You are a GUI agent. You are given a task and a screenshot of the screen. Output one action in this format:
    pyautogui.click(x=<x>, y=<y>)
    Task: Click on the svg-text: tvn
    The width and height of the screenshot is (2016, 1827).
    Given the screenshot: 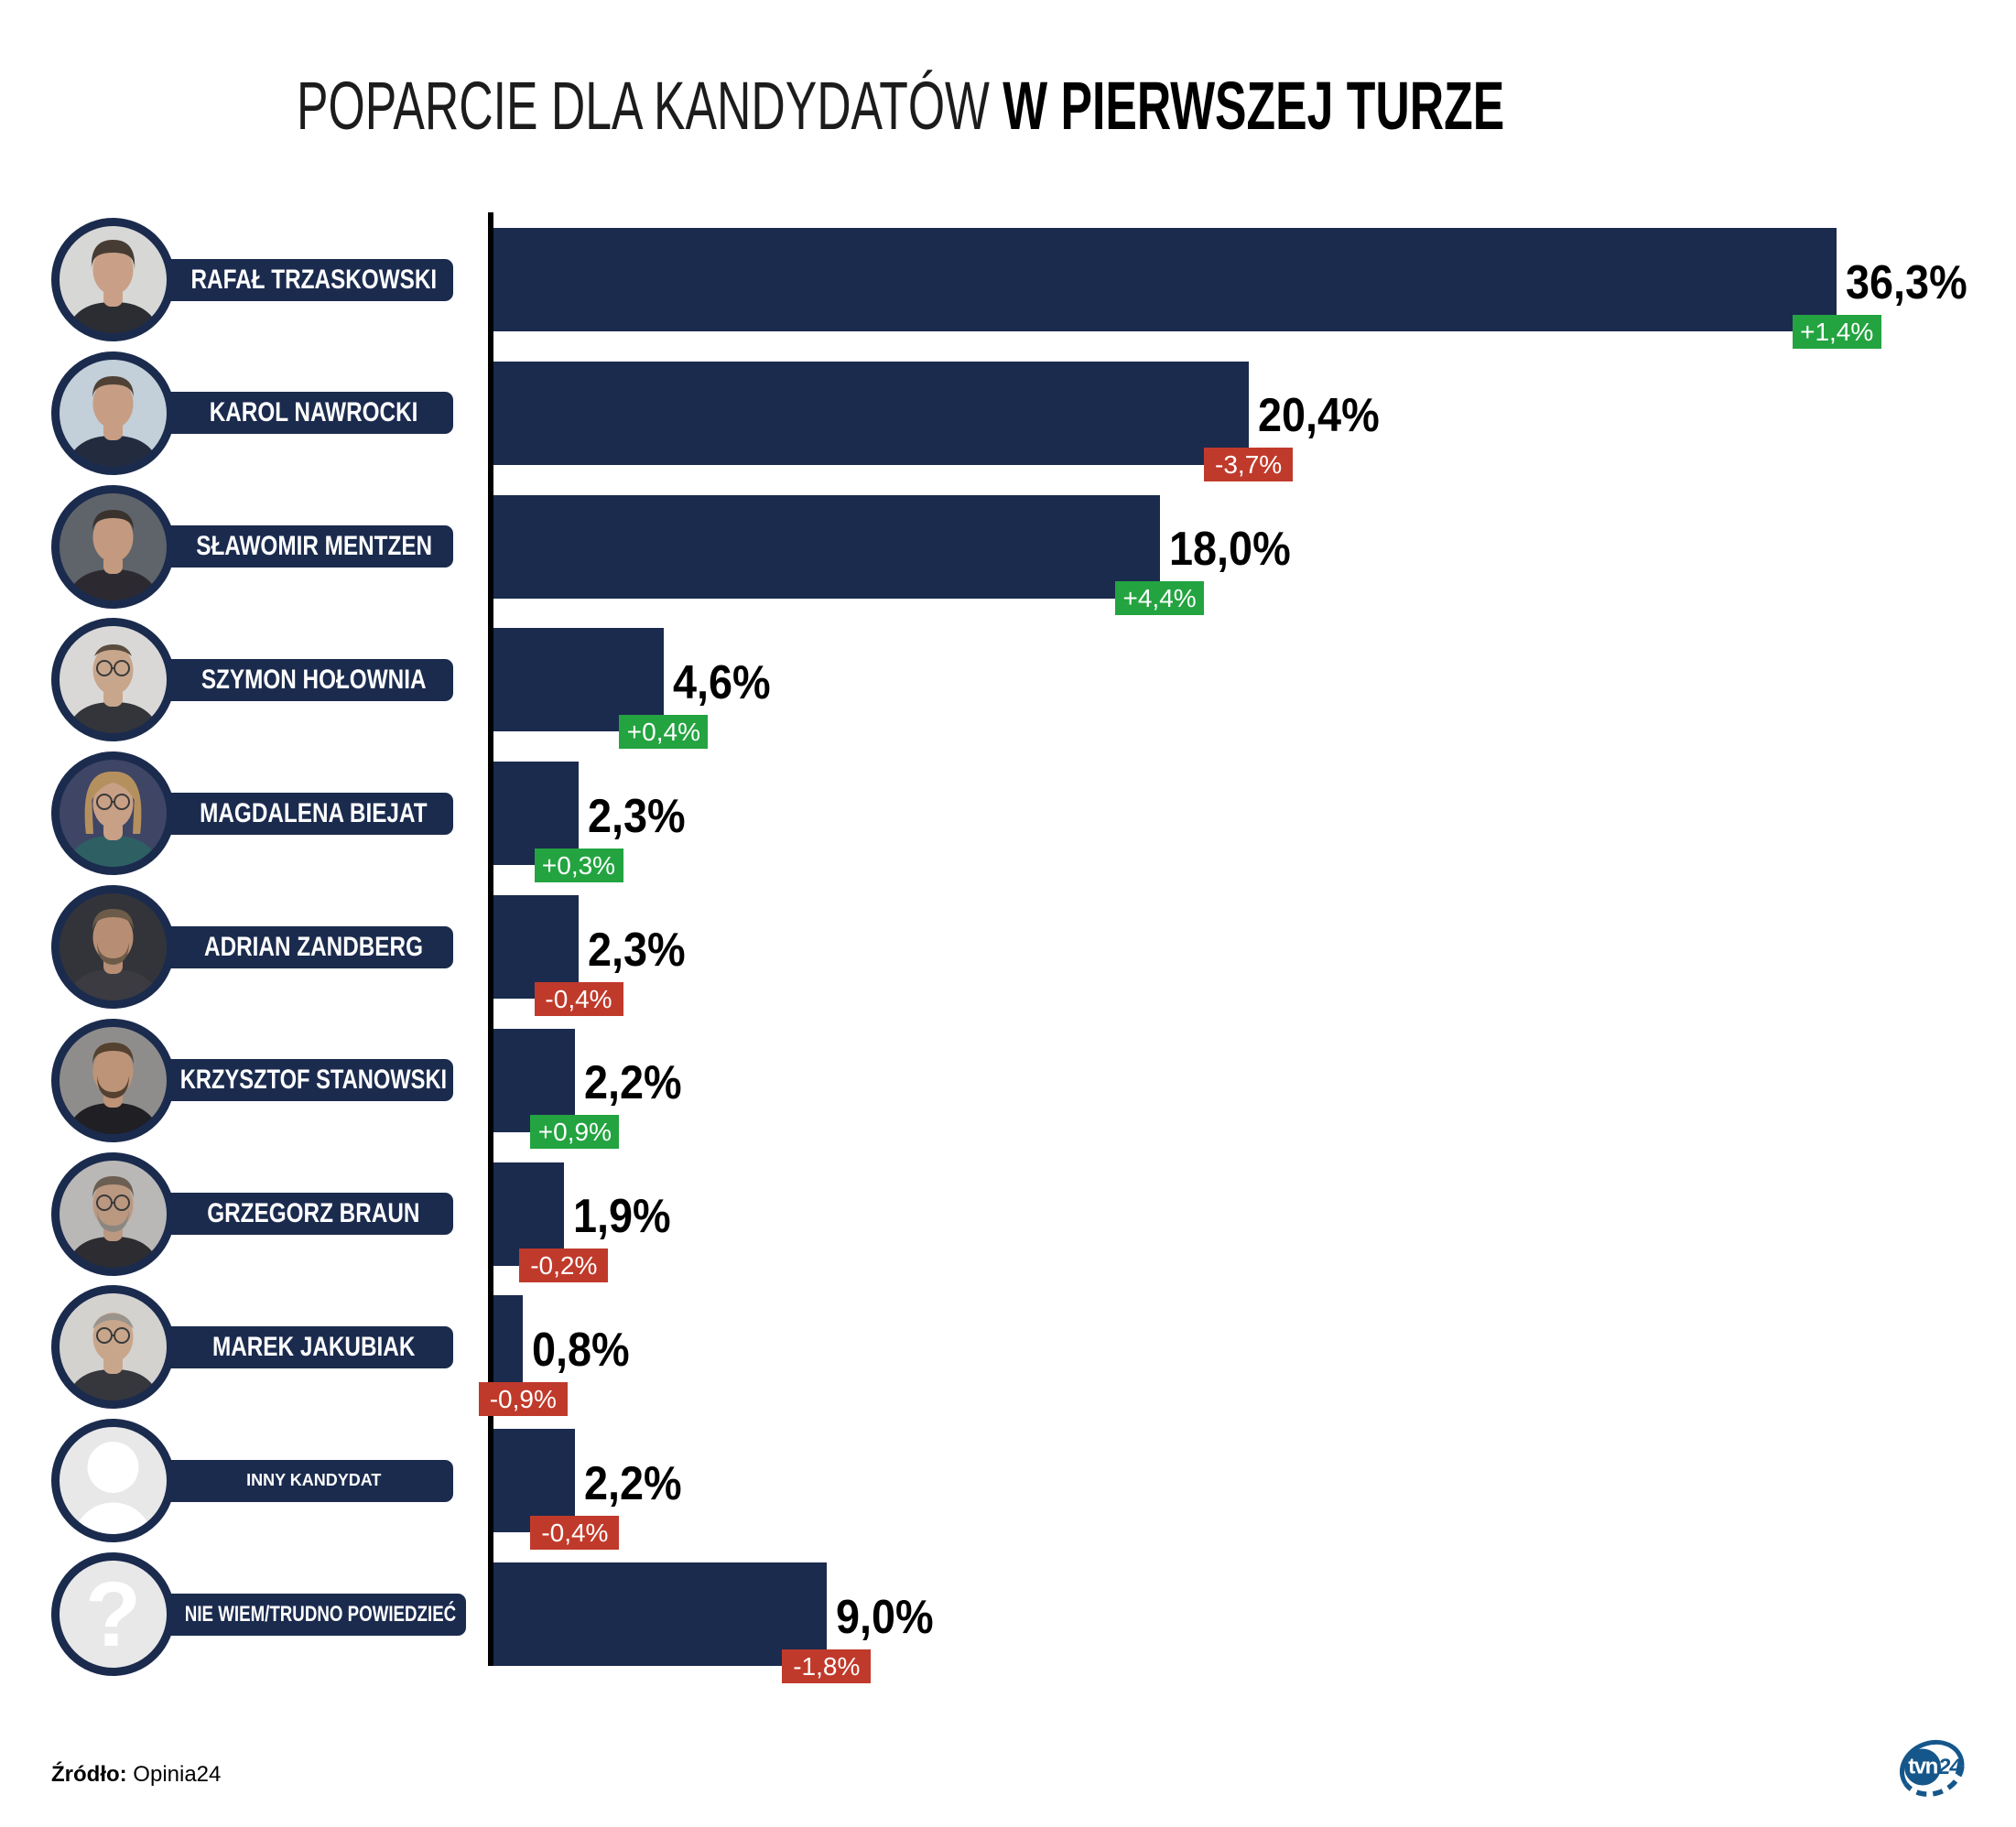 What is the action you would take?
    pyautogui.click(x=1922, y=1767)
    